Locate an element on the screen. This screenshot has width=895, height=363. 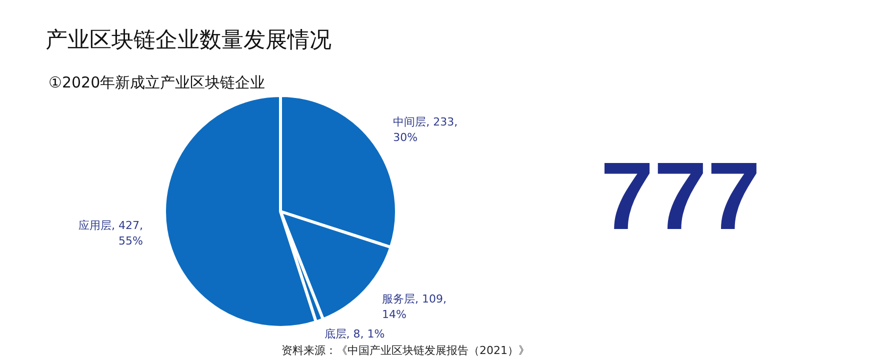
slice-label: 服务层, 109, 14% is located at coordinates (414, 307).